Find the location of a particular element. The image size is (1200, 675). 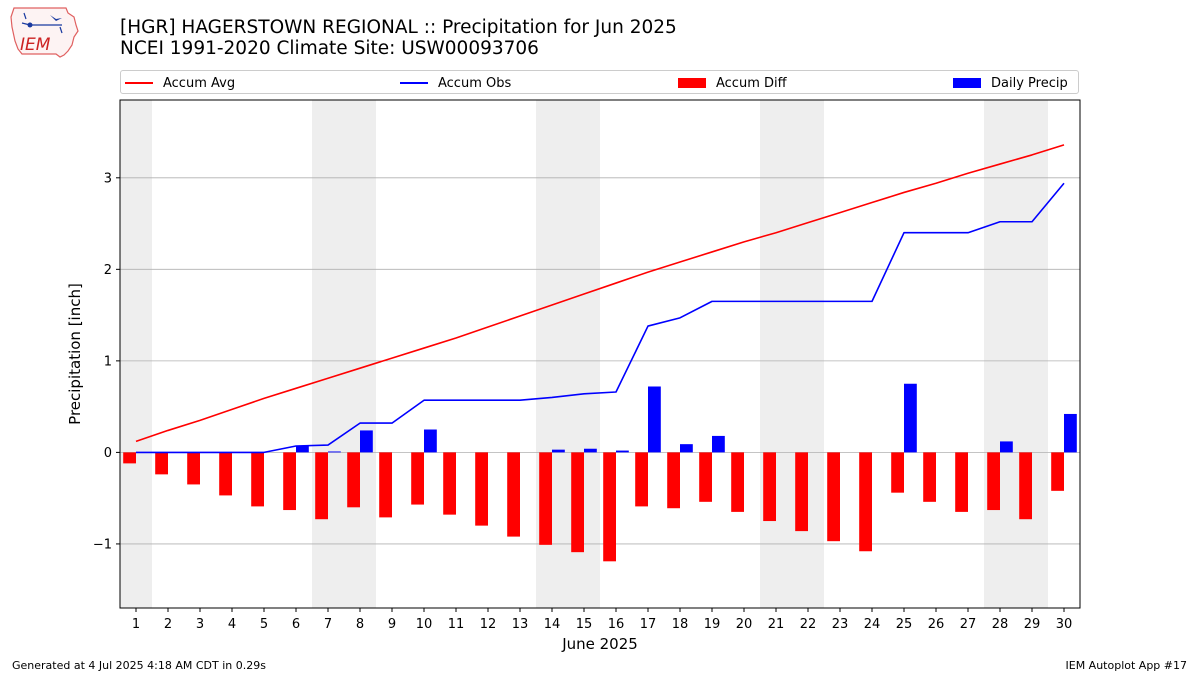

x-tick-label: 3 is located at coordinates (200, 624).